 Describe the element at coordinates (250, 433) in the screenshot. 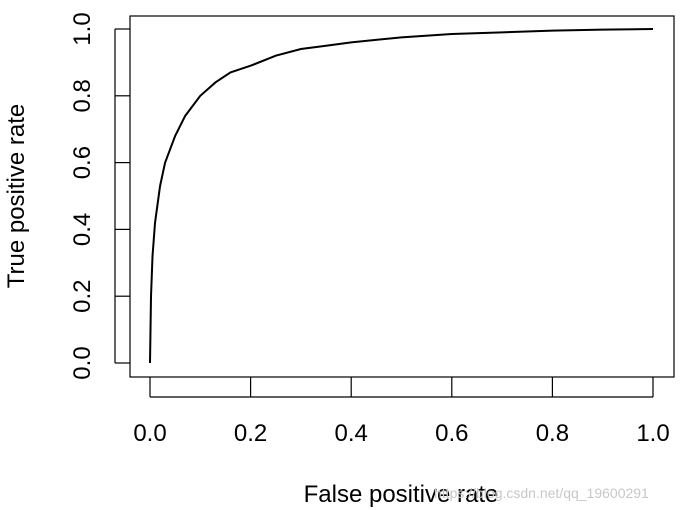

I see `x-tick-label: 0.2` at that location.